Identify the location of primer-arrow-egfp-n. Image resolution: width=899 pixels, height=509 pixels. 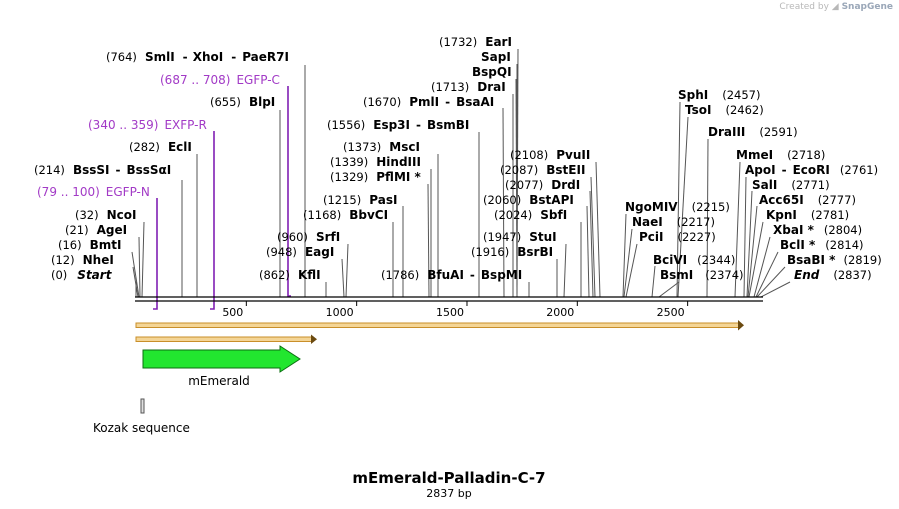
(155, 254).